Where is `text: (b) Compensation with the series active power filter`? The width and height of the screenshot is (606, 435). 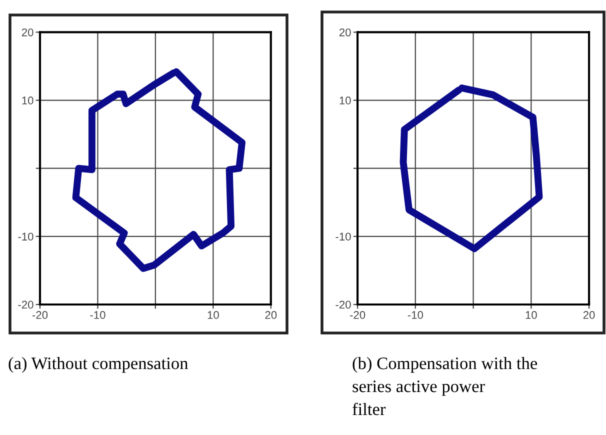 text: (b) Compensation with the series active power filter is located at coordinates (445, 386).